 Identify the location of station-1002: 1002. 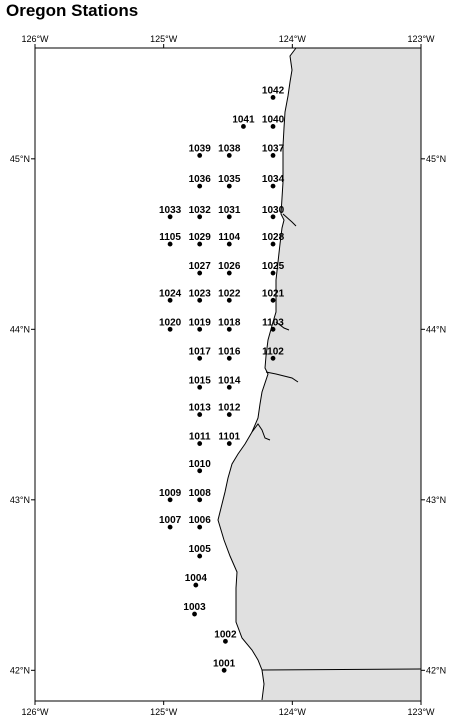
(225, 636).